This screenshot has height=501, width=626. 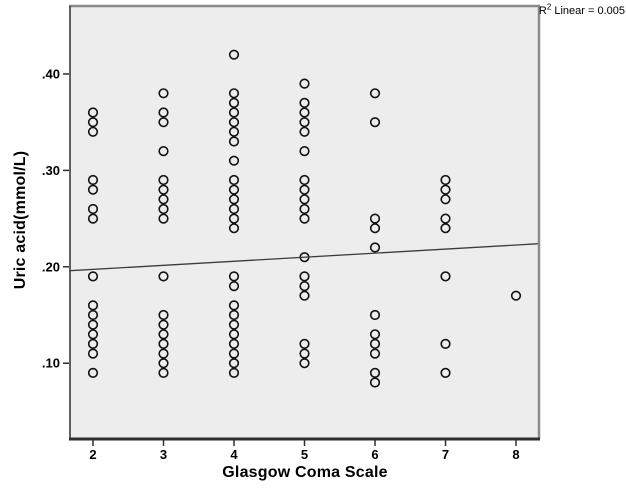 I want to click on x-tick-label: 7, so click(x=445, y=454).